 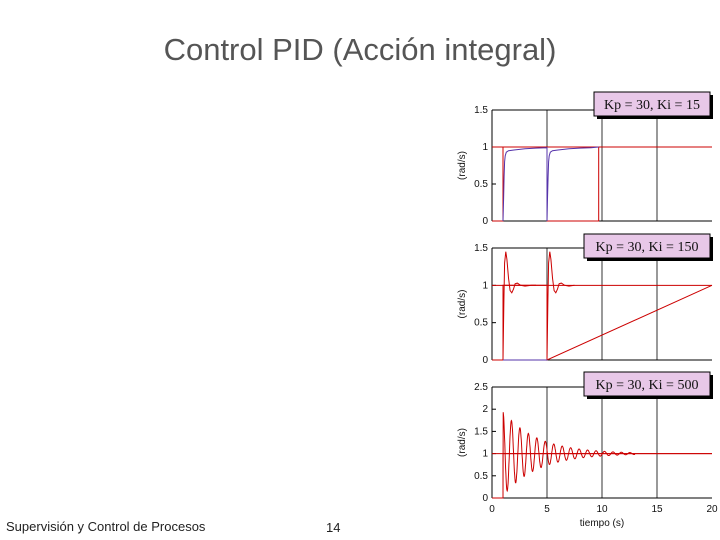 What do you see at coordinates (712, 509) in the screenshot?
I see `x-tick-label: 20` at bounding box center [712, 509].